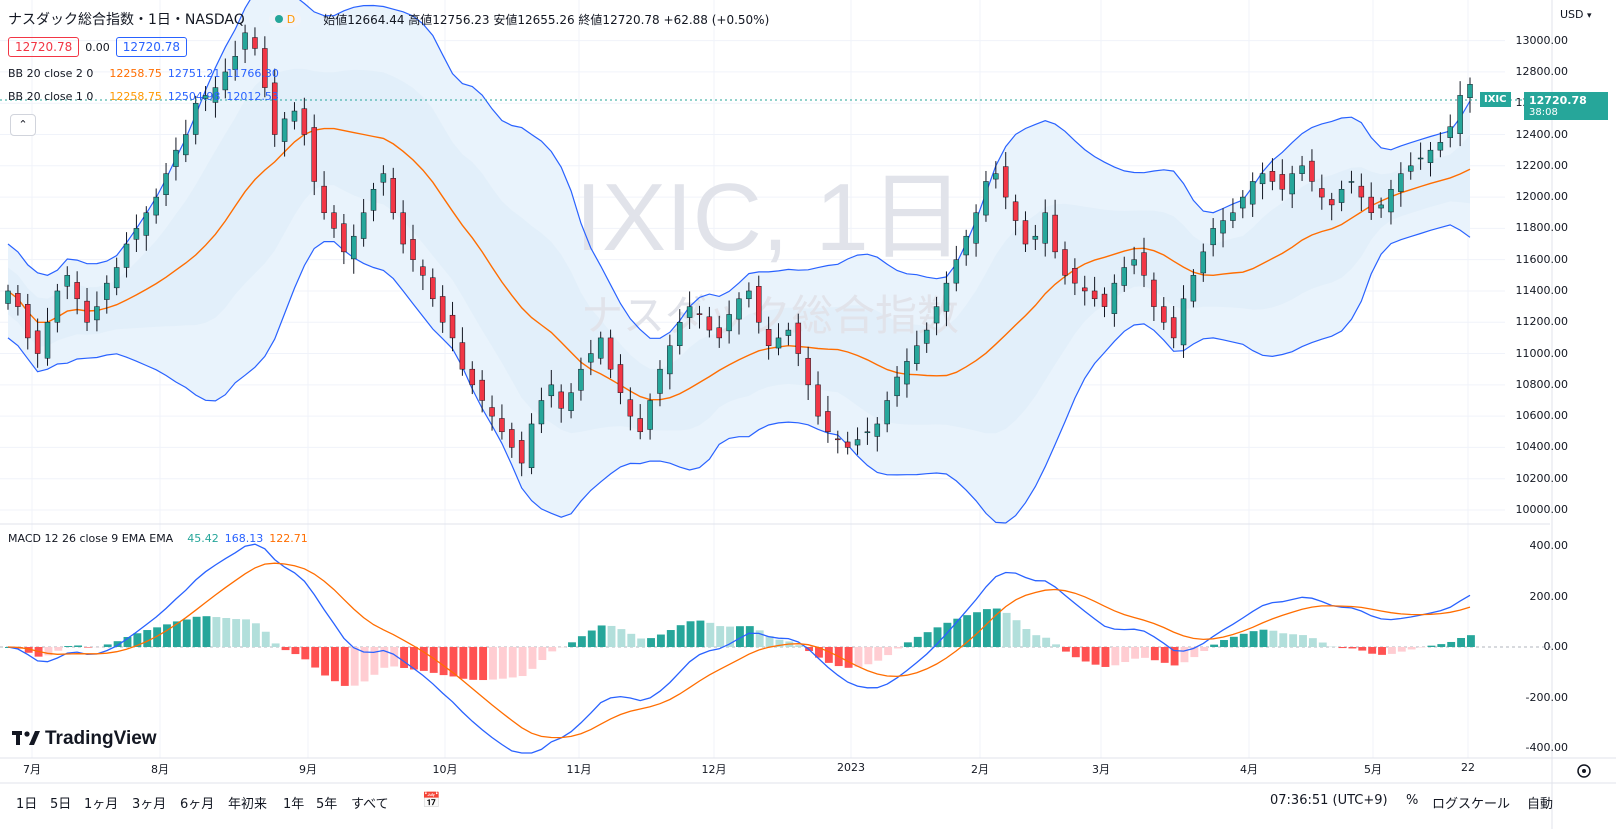 Image resolution: width=1616 pixels, height=829 pixels. What do you see at coordinates (27, 804) in the screenshot?
I see `range-button: 1日` at bounding box center [27, 804].